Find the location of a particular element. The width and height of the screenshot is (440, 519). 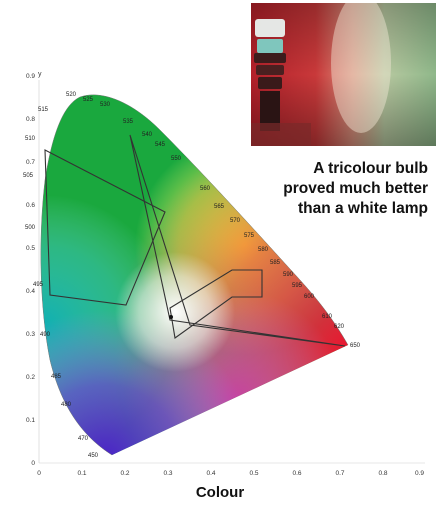

y-tick-5: 0.5 is located at coordinates (30, 248).